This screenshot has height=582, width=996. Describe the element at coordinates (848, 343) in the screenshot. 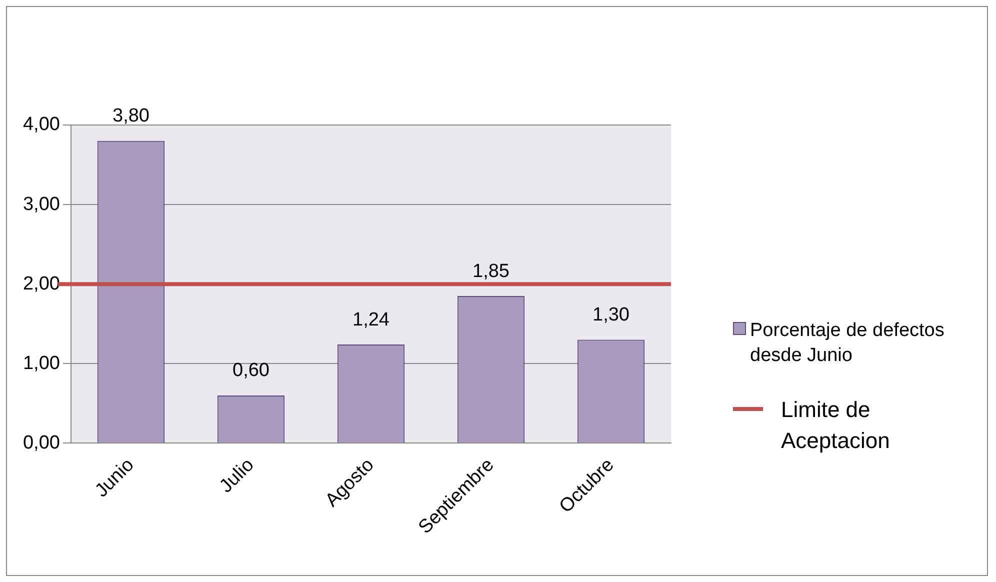

I see `legend-label: Porcentaje de defectos desde Junio` at that location.